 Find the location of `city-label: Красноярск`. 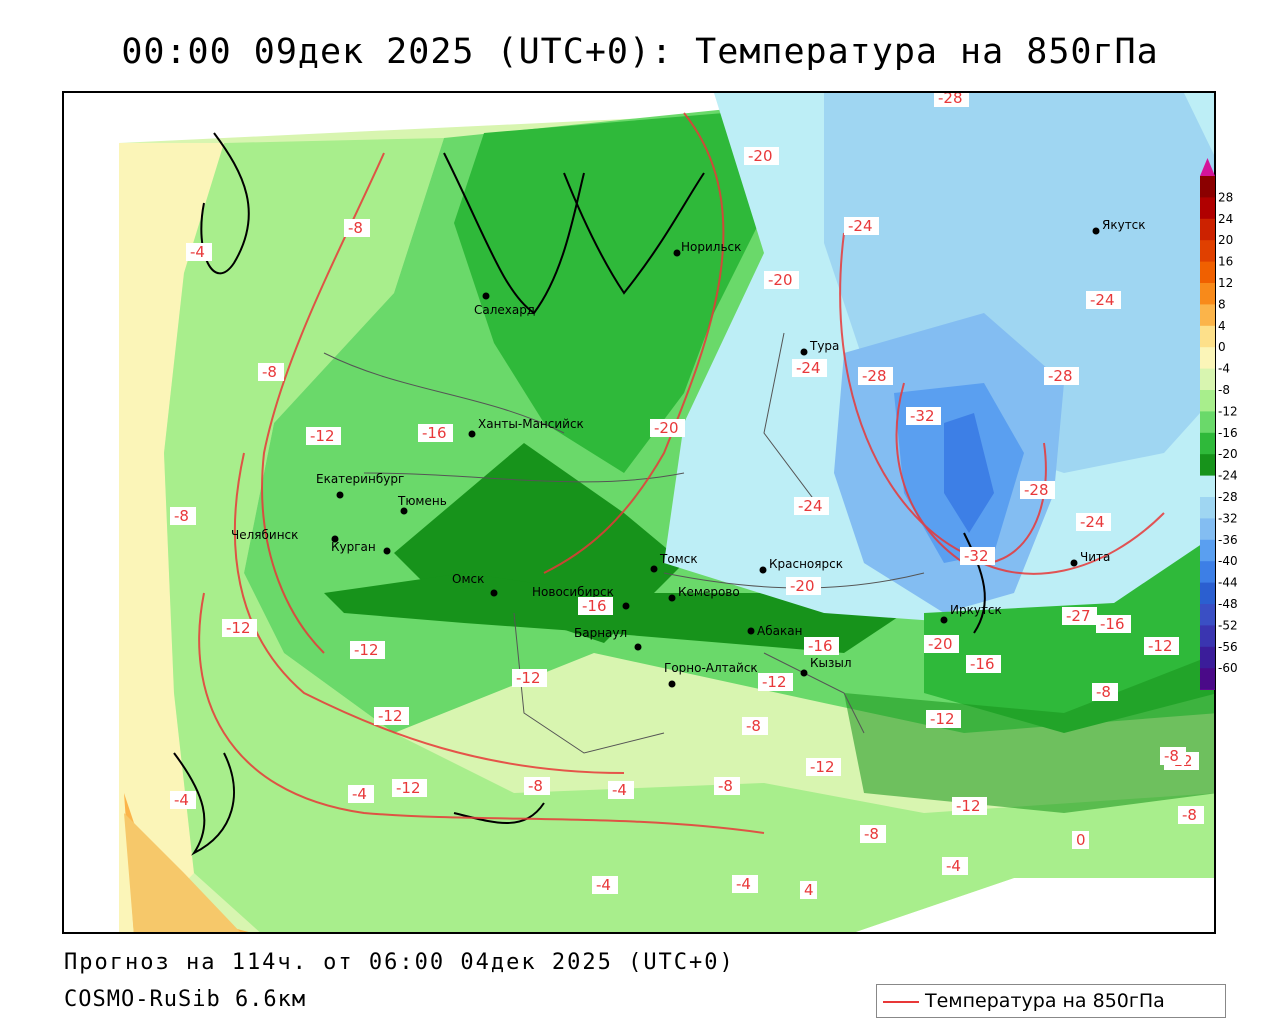

city-label: Красноярск is located at coordinates (806, 564).